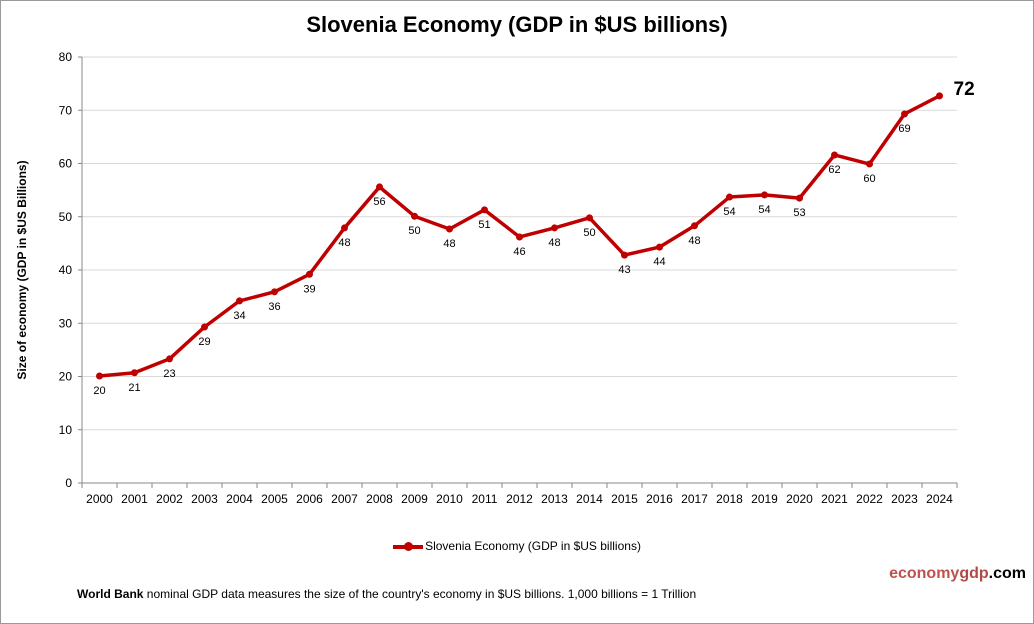  What do you see at coordinates (239, 316) in the screenshot?
I see `data-label: 34` at bounding box center [239, 316].